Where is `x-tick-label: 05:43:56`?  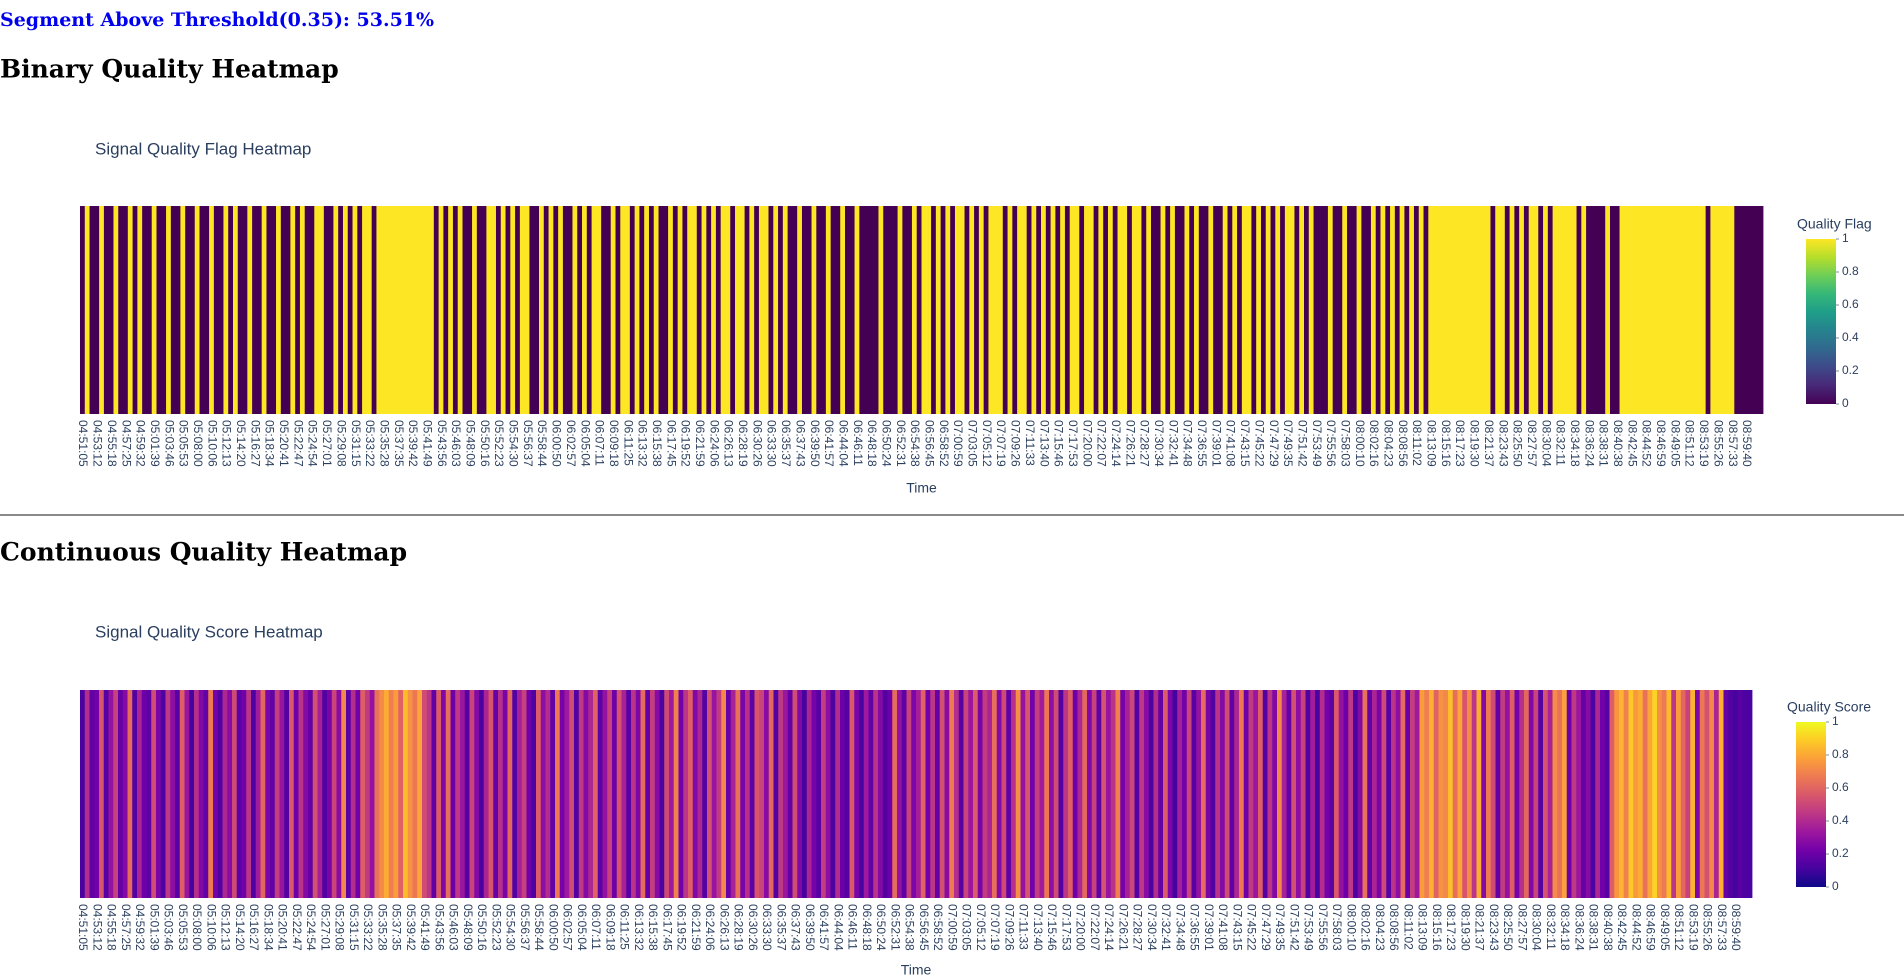
x-tick-label: 05:43:56 is located at coordinates (442, 443).